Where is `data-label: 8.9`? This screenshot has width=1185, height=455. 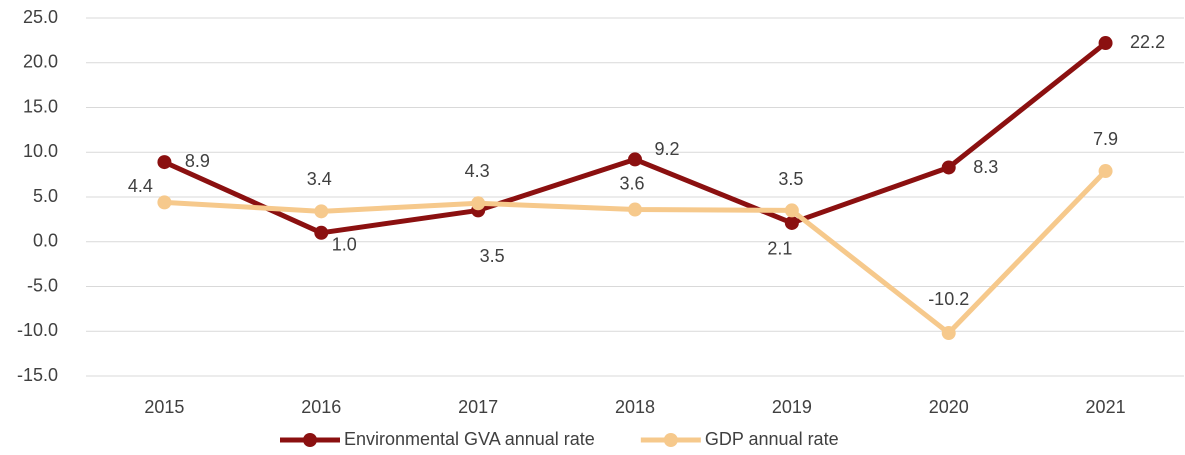 data-label: 8.9 is located at coordinates (197, 161).